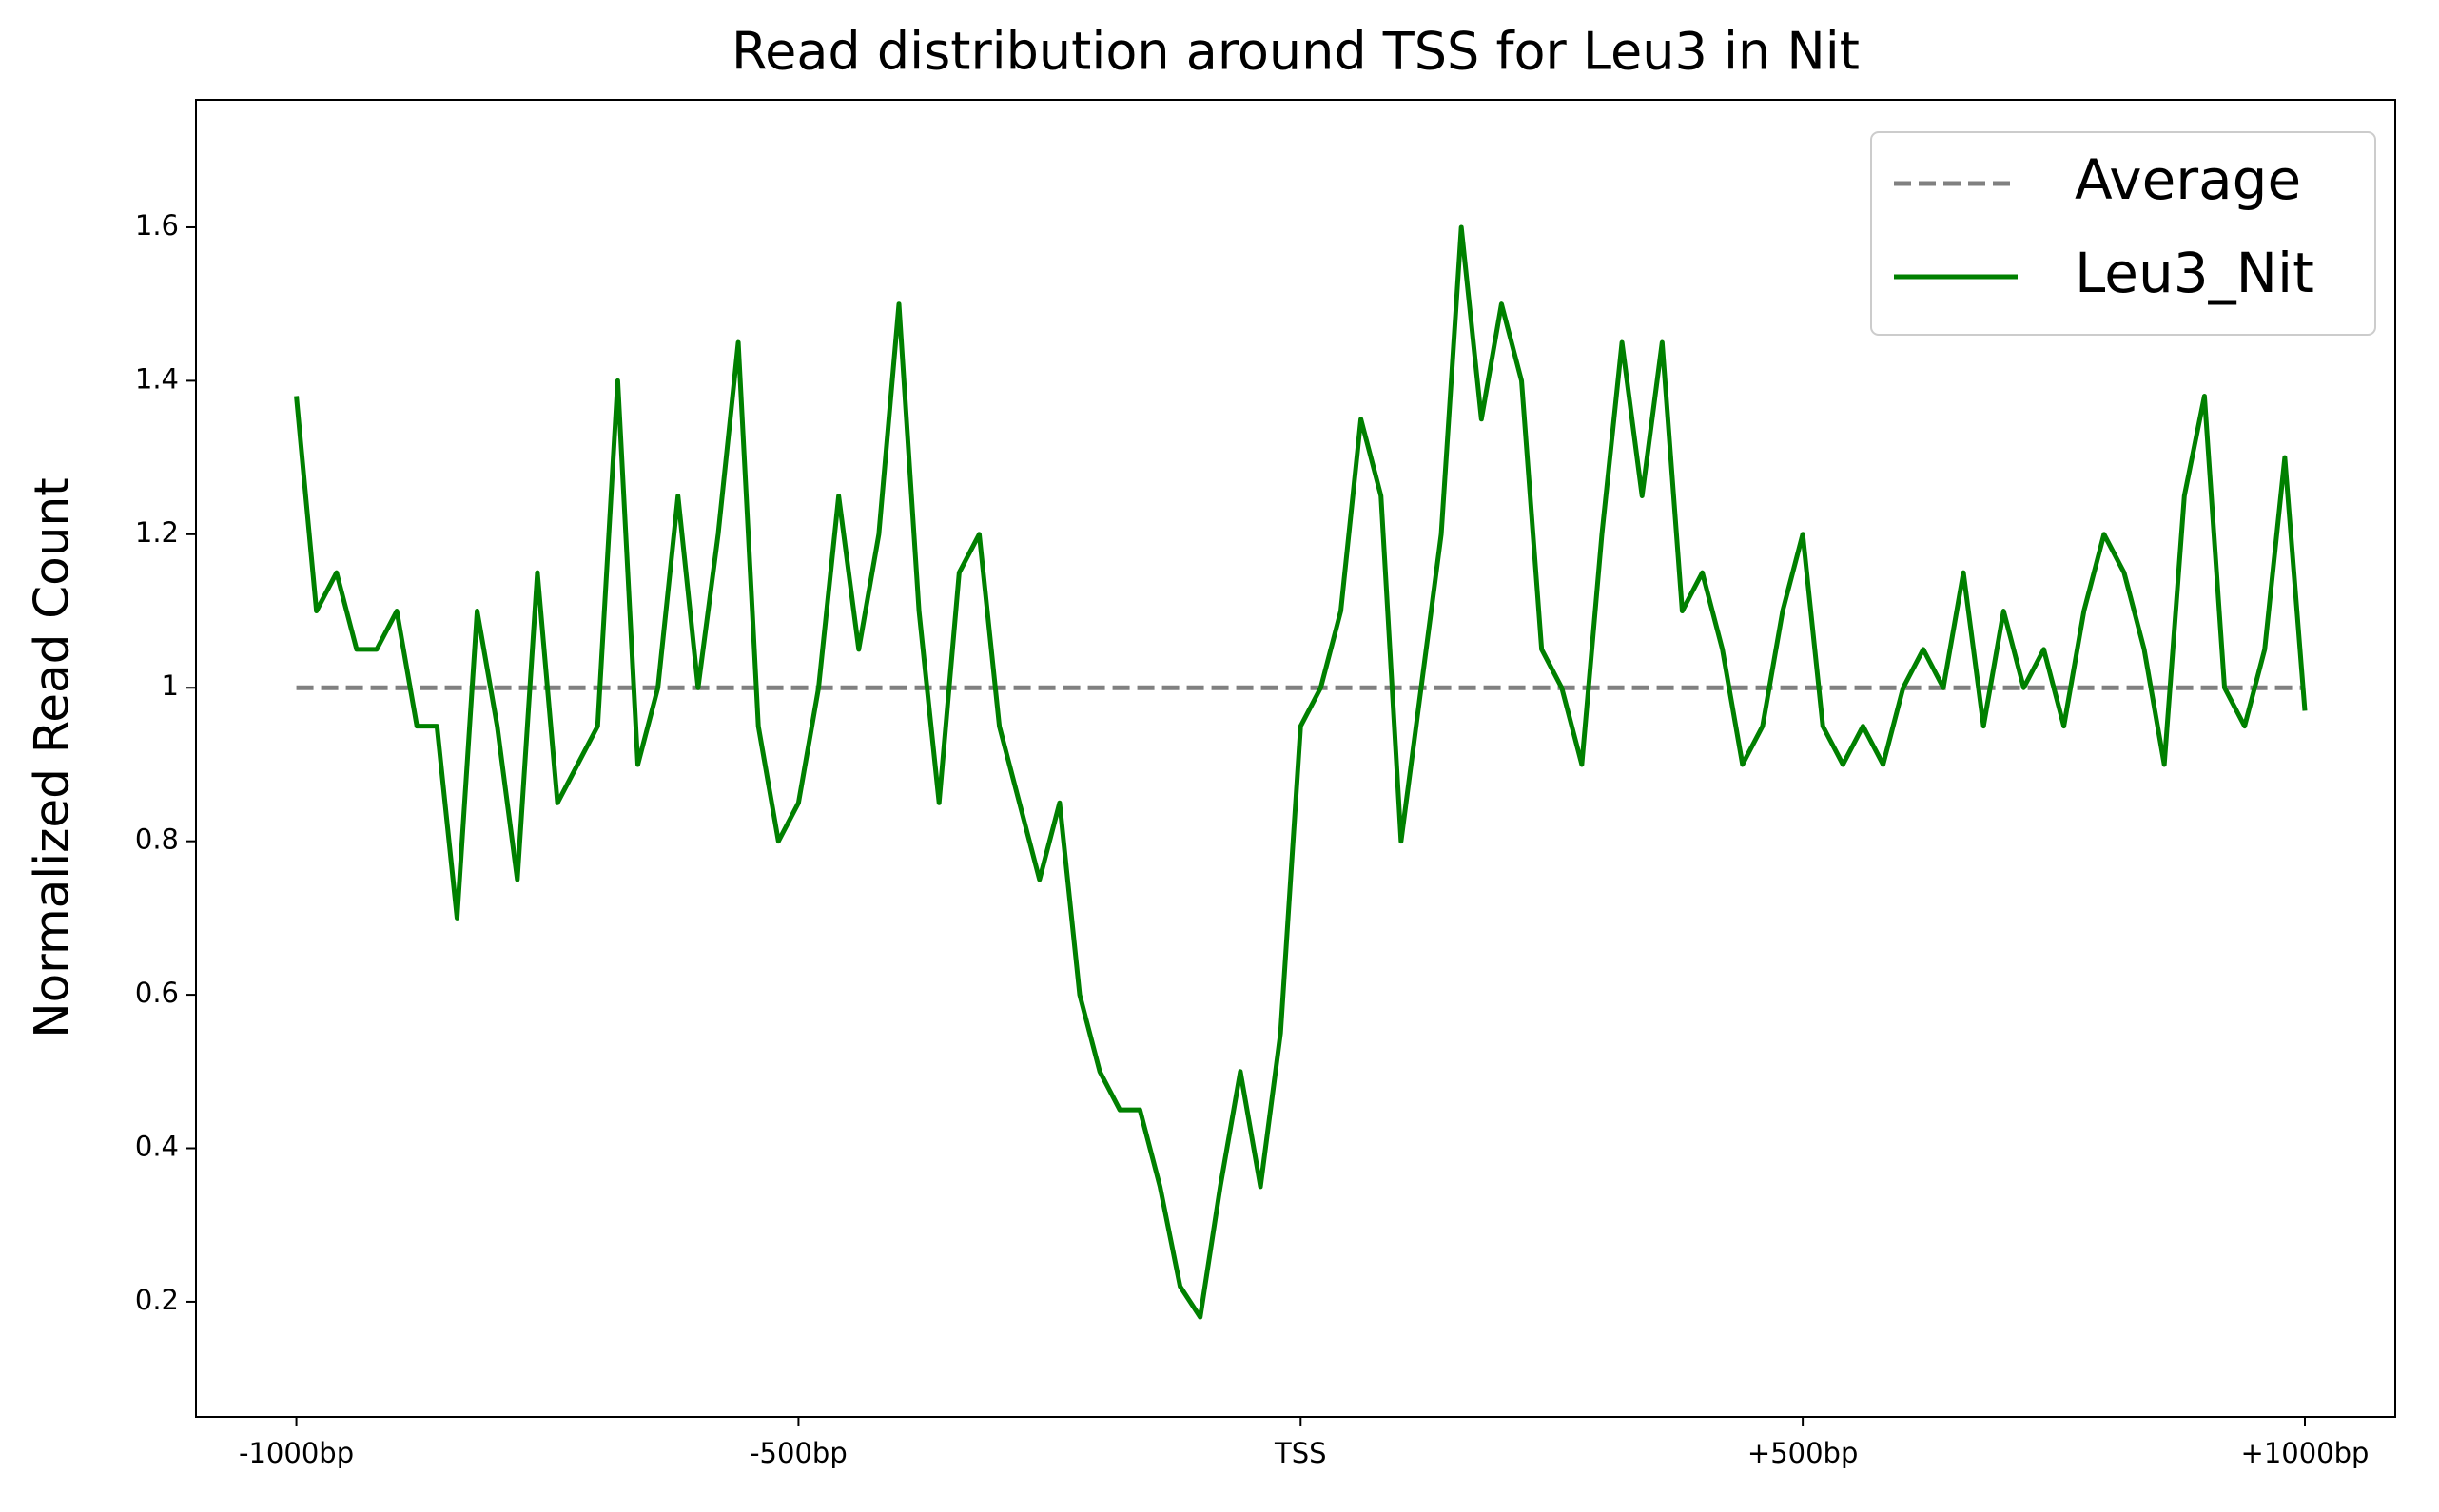 The width and height of the screenshot is (2439, 1512). I want to click on legend-label: Average, so click(2188, 179).